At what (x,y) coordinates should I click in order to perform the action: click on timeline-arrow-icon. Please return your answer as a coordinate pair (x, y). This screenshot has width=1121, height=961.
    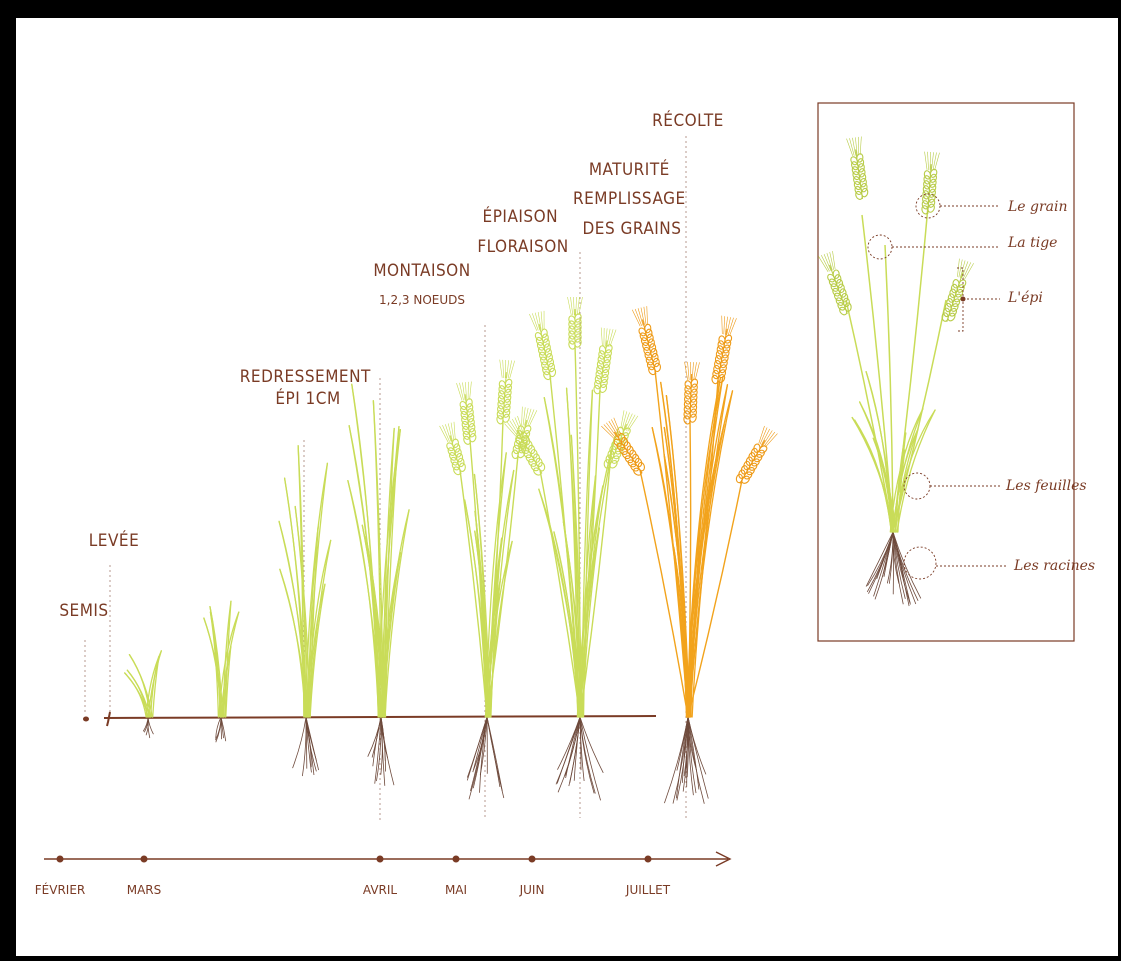
    Looking at the image, I should click on (723, 859).